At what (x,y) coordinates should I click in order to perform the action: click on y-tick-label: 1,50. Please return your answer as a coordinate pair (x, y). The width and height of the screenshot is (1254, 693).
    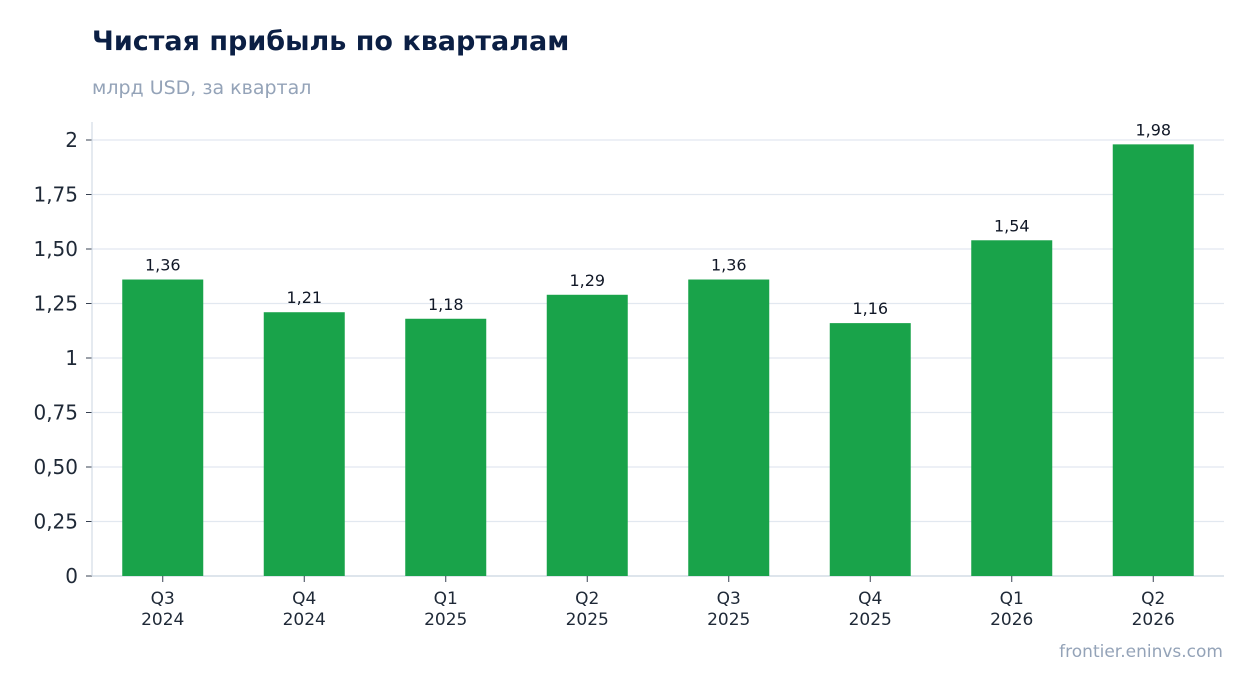
    Looking at the image, I should click on (55, 249).